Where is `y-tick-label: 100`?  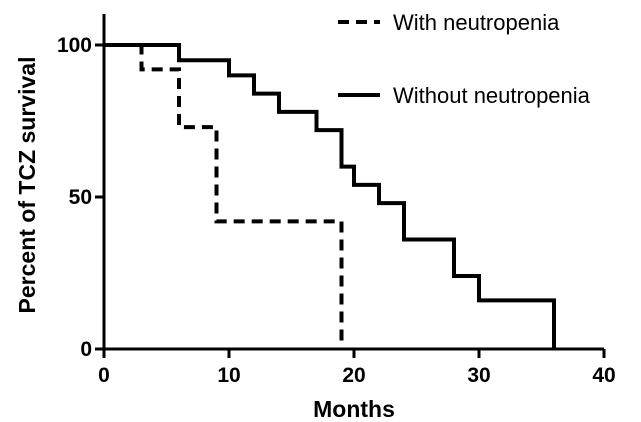
y-tick-label: 100 is located at coordinates (74, 45).